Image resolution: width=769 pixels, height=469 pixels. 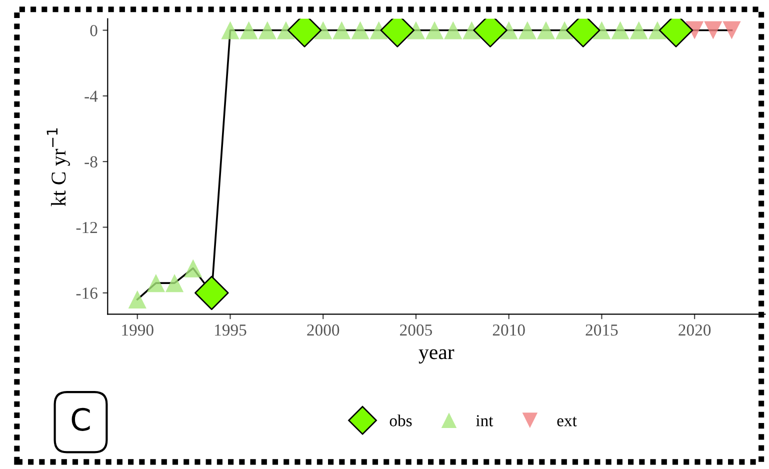 I want to click on x-tick-label: 1990, so click(x=138, y=330).